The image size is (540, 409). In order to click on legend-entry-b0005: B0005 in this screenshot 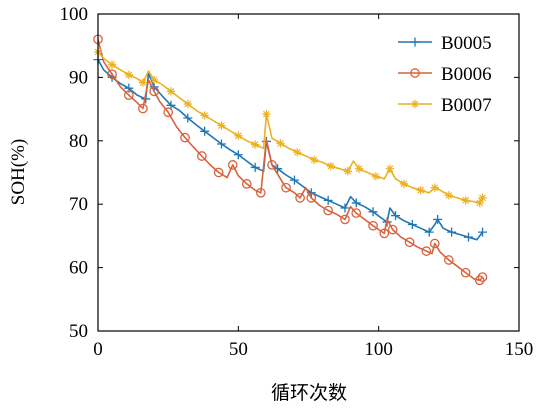, I will do `click(445, 43)`.